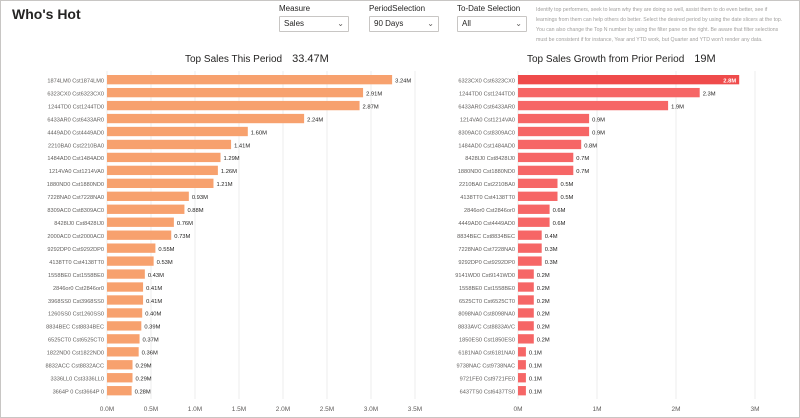 The height and width of the screenshot is (418, 800). Describe the element at coordinates (486, 354) in the screenshot. I see `chart2-category-label: 6181NA0 Cst6181NA0` at that location.